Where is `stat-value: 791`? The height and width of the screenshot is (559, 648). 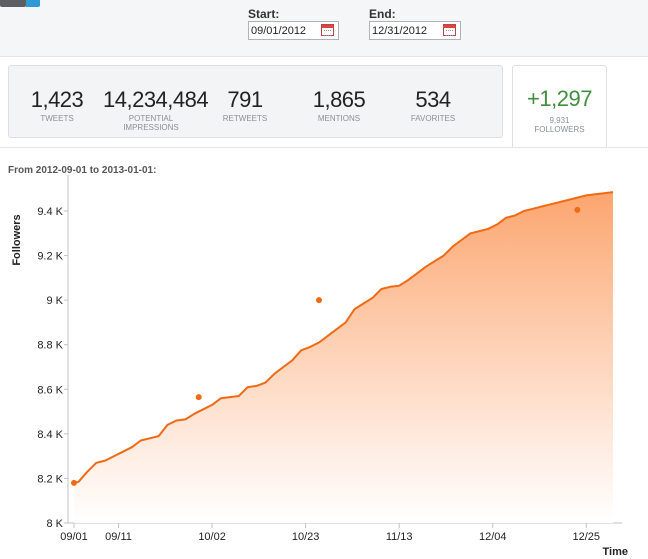 stat-value: 791 is located at coordinates (245, 99).